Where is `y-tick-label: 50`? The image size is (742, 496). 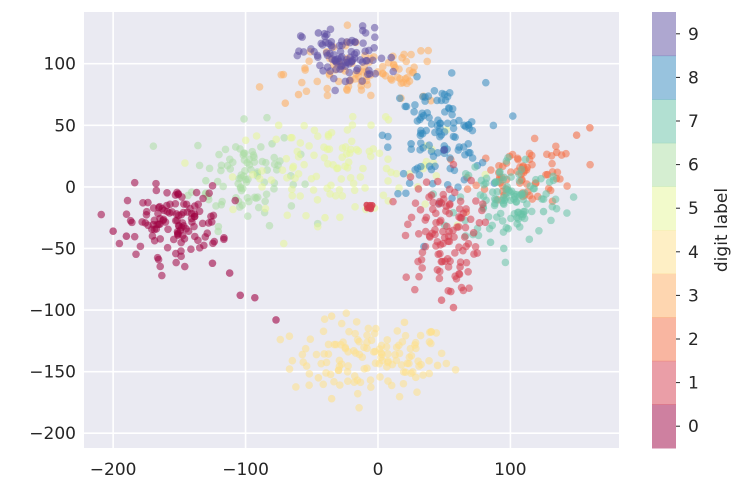
y-tick-label: 50 is located at coordinates (65, 126).